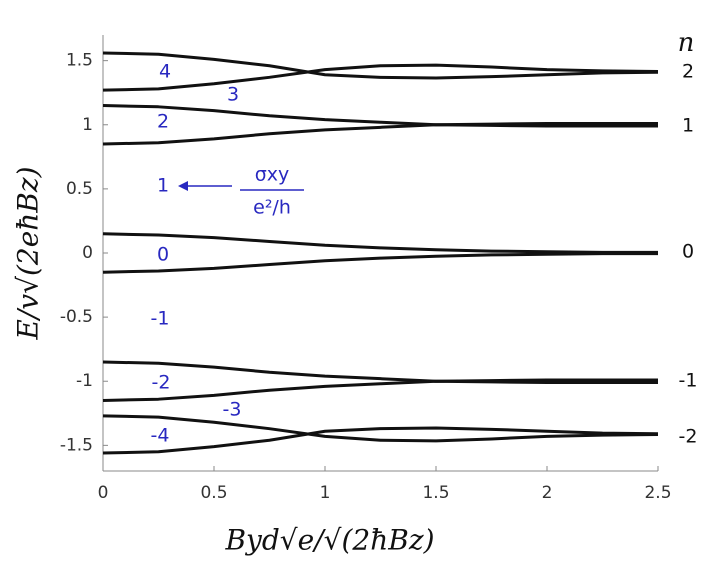 This screenshot has height=571, width=706. Describe the element at coordinates (28, 253) in the screenshot. I see `y-axis-label: E/v√(2eħBz)` at that location.